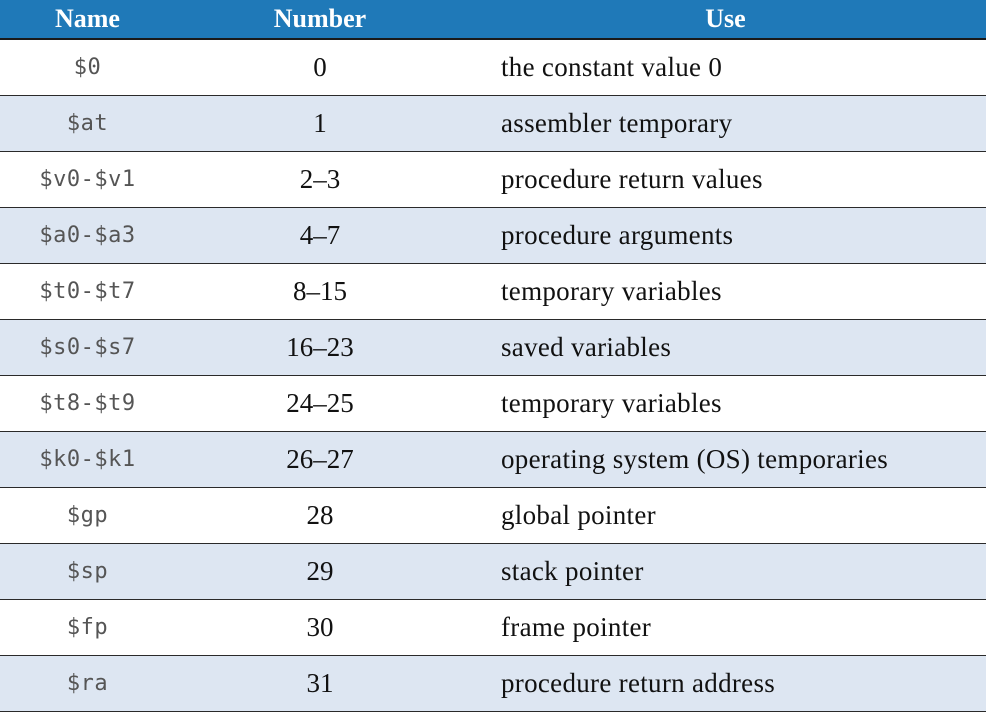  Describe the element at coordinates (87, 403) in the screenshot. I see `register-name-cell: $t8-$t9` at that location.